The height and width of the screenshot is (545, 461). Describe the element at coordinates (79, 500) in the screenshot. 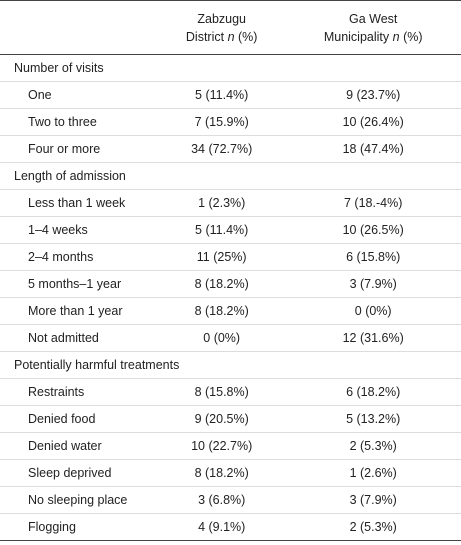

I see `row-label: No sleeping place` at that location.